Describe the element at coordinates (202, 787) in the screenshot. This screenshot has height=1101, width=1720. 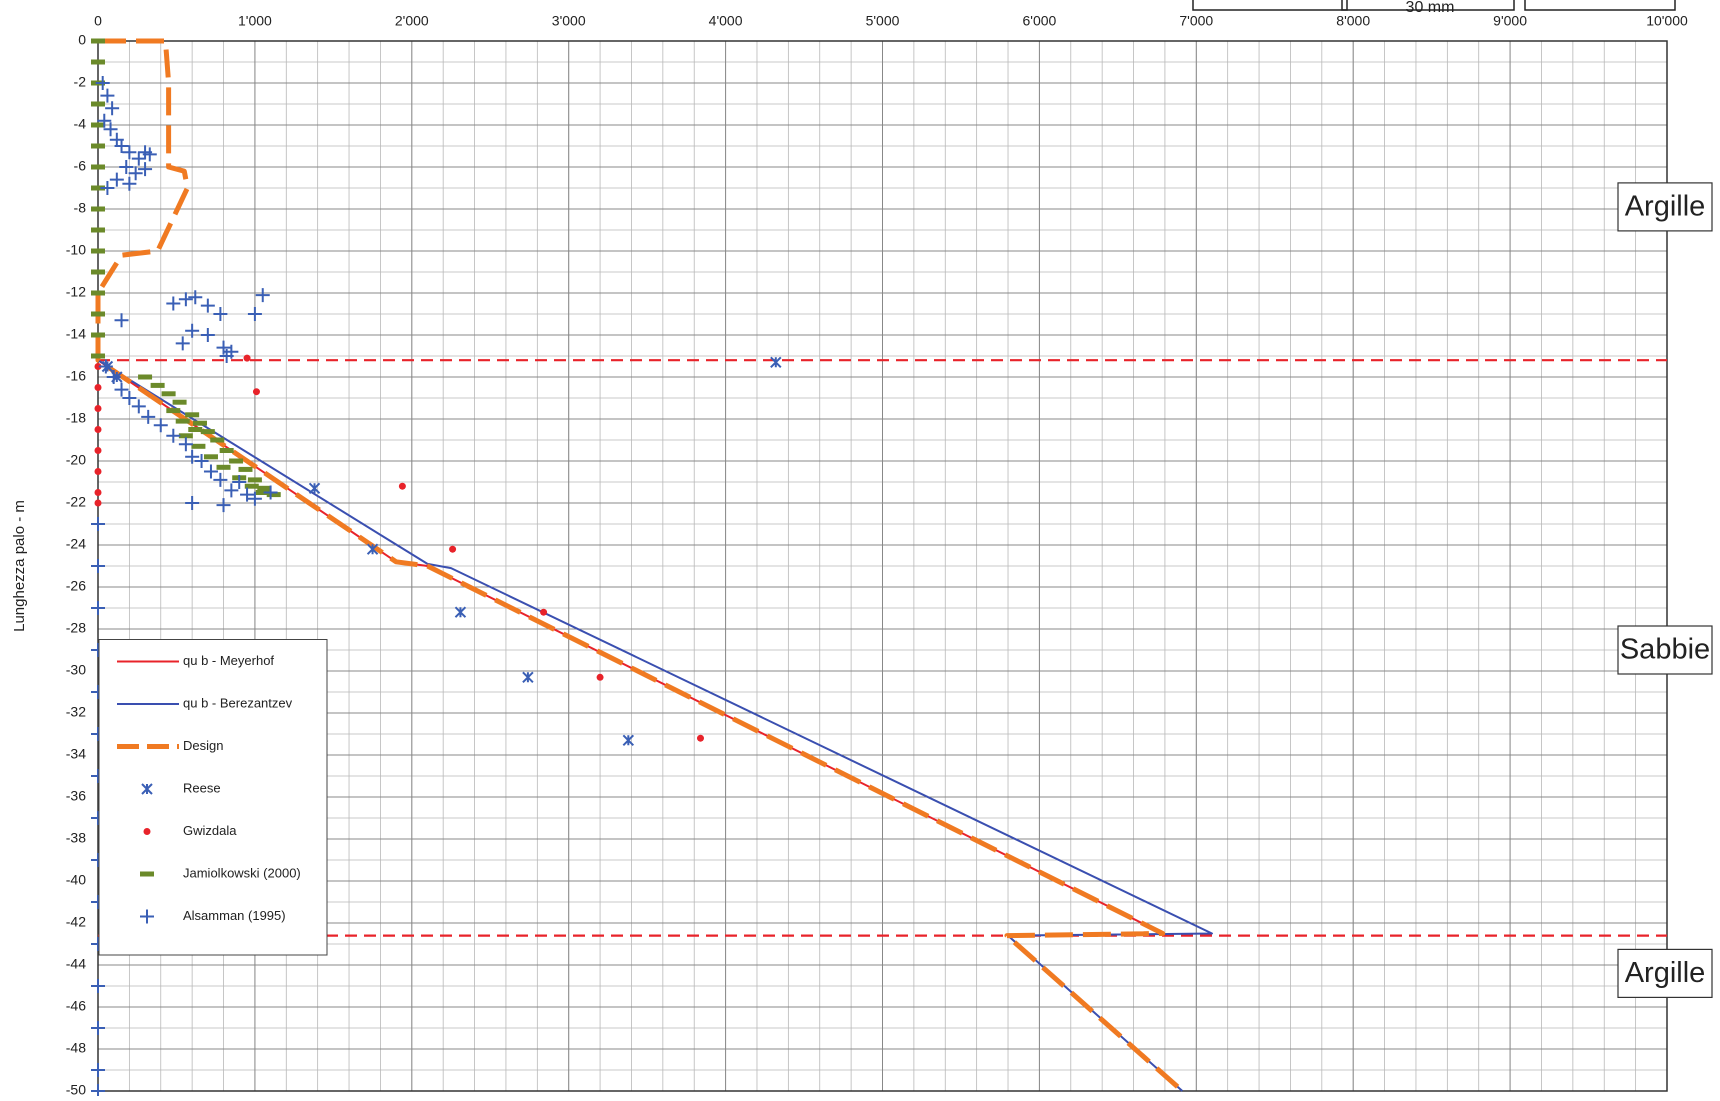
I see `legend-label: Reese` at that location.